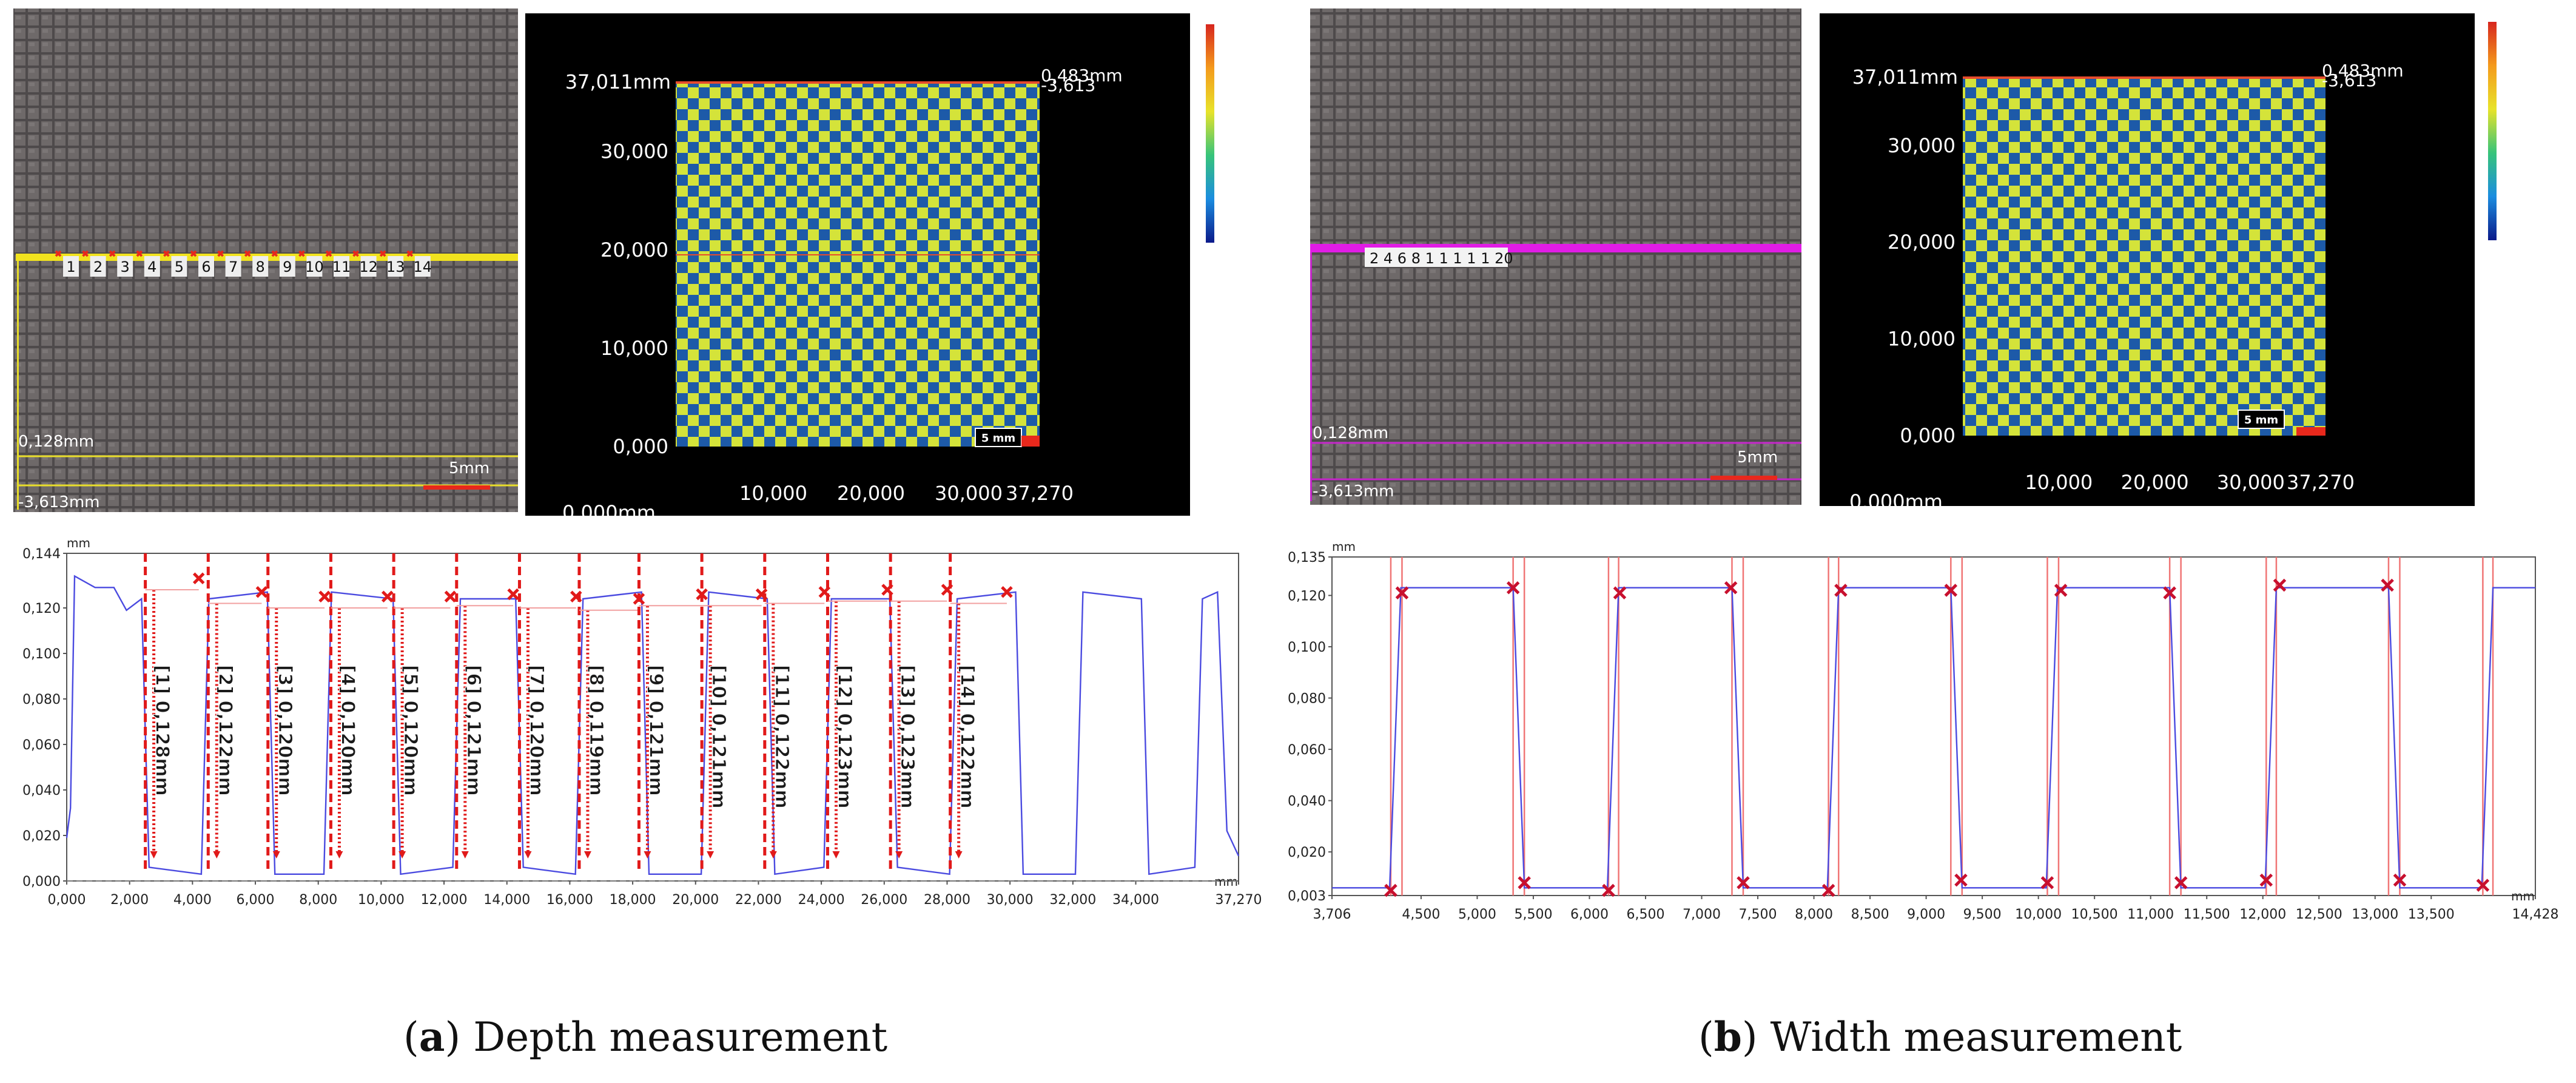 The width and height of the screenshot is (2576, 1083). What do you see at coordinates (907, 737) in the screenshot?
I see `measurement-label: [13] 0,123mm` at bounding box center [907, 737].